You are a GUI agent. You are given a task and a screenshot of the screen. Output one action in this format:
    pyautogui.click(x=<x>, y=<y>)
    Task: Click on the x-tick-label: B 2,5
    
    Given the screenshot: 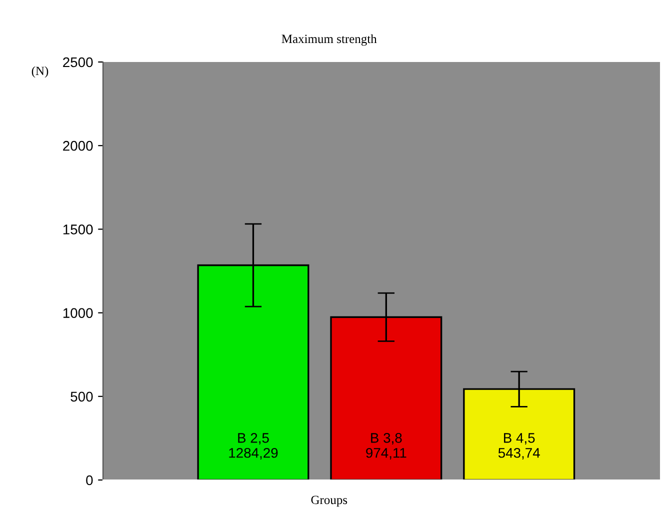 What is the action you would take?
    pyautogui.click(x=253, y=438)
    